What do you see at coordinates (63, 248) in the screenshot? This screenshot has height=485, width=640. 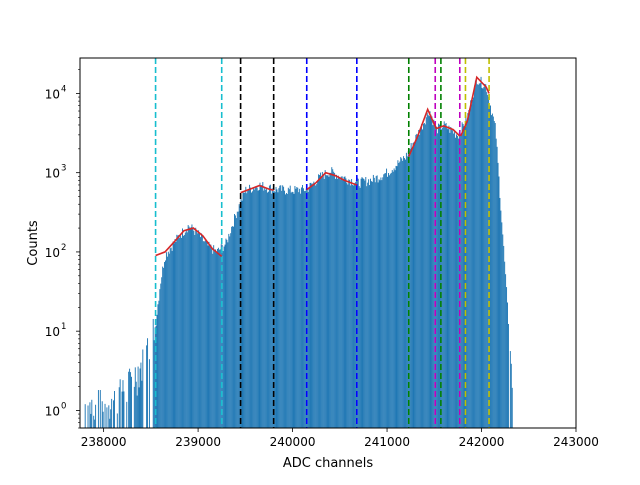 I see `y-tick-exponent: 2` at bounding box center [63, 248].